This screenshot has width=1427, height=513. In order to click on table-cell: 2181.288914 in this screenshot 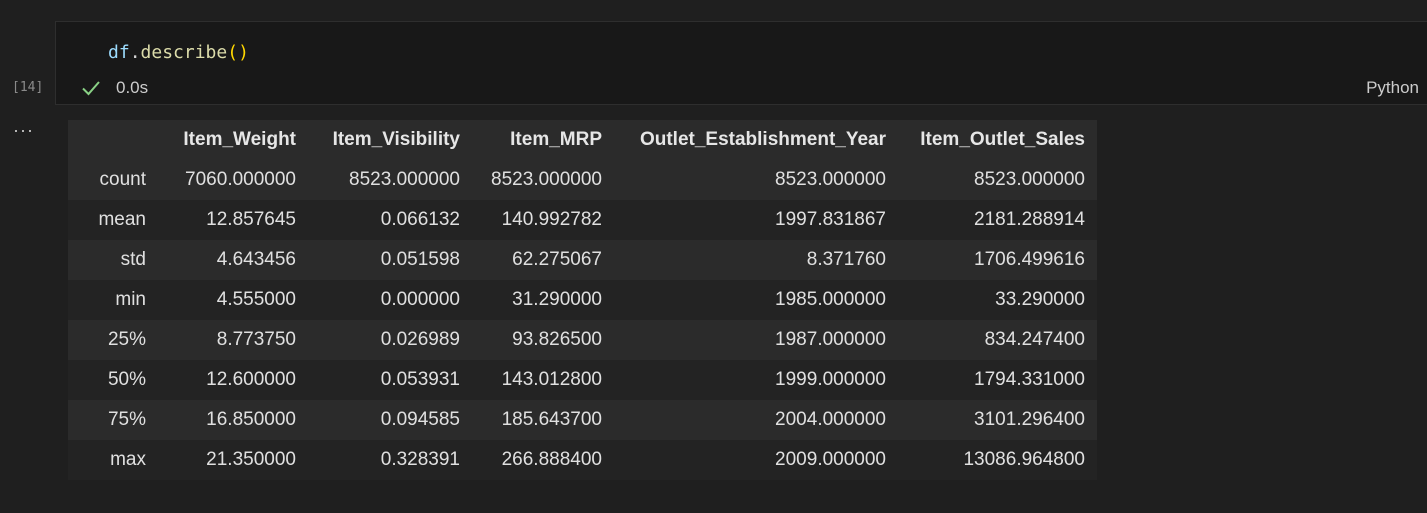, I will do `click(1029, 219)`.